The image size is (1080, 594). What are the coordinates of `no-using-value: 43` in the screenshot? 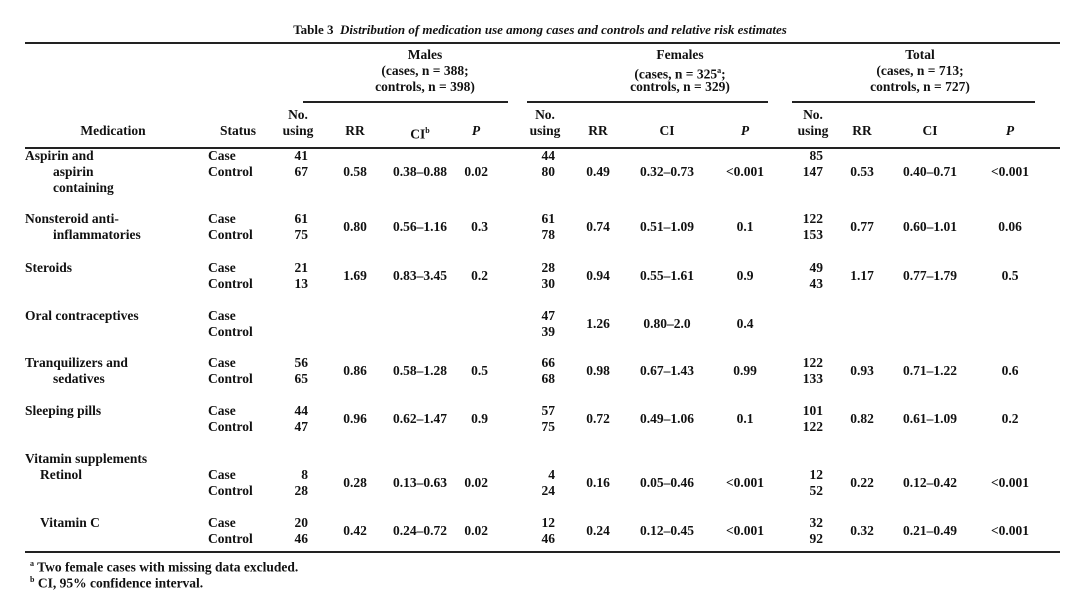 It's located at (816, 283).